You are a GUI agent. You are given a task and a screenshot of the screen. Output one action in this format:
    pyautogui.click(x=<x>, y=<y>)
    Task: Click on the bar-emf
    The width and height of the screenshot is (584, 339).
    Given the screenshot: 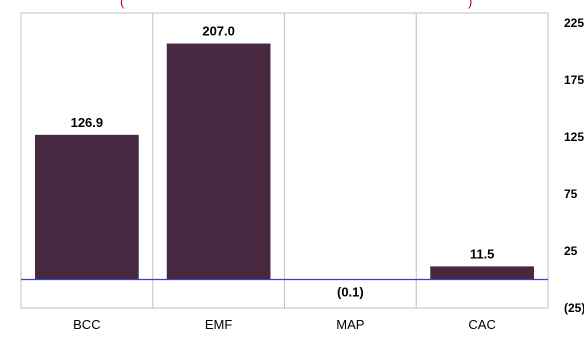 What is the action you would take?
    pyautogui.click(x=218, y=161)
    